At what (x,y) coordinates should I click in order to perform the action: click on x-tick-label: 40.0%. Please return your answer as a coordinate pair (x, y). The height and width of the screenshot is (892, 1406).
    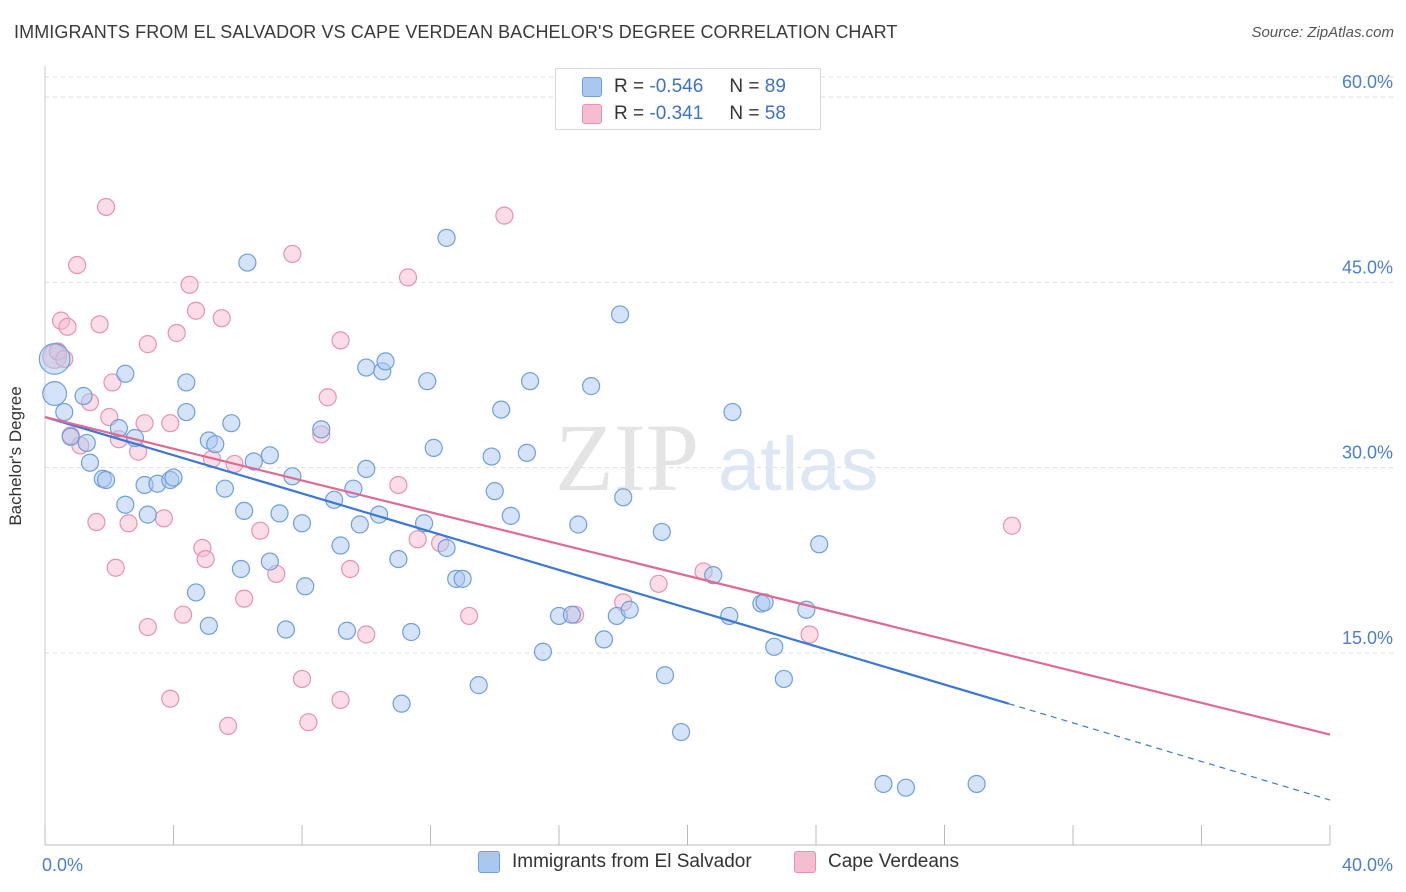
    Looking at the image, I should click on (1367, 865).